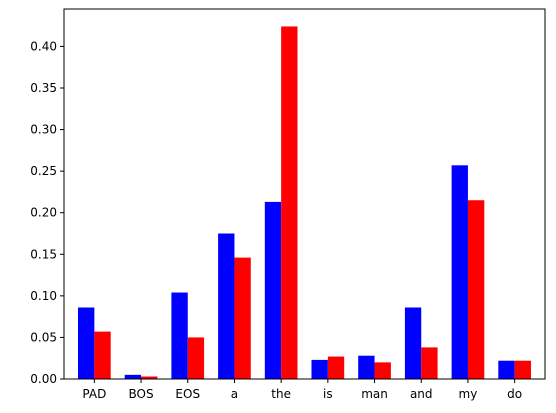 This screenshot has height=413, width=556. Describe the element at coordinates (476, 289) in the screenshot. I see `bar-series2-my` at that location.